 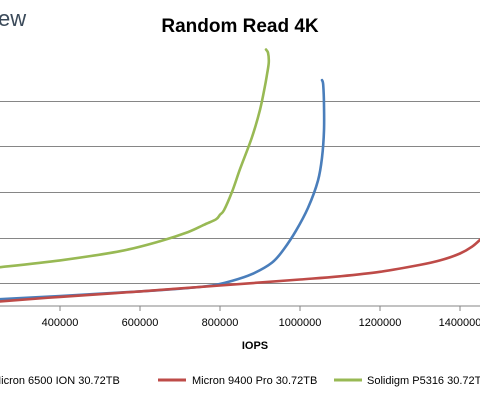 I want to click on legend-label-1: Micron 9400 Pro 30.72TB, so click(x=254, y=381).